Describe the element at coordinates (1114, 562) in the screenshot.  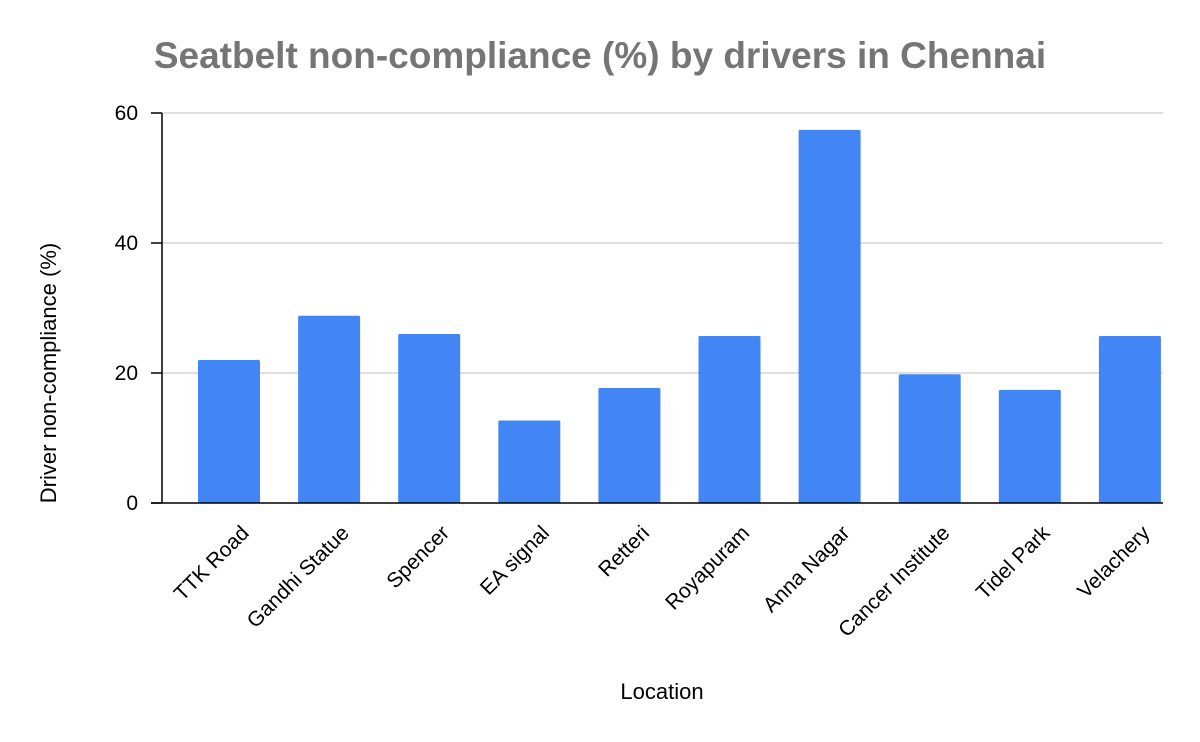
I see `x-category-label: Velachery` at that location.